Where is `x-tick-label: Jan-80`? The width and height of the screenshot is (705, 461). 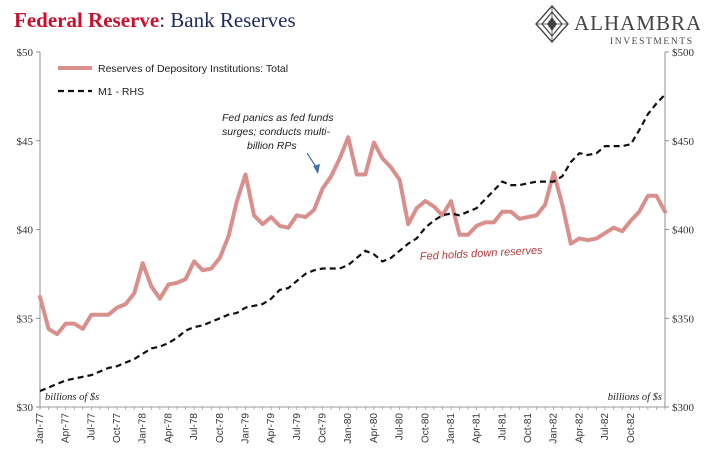
x-tick-label: Jan-80 is located at coordinates (348, 428).